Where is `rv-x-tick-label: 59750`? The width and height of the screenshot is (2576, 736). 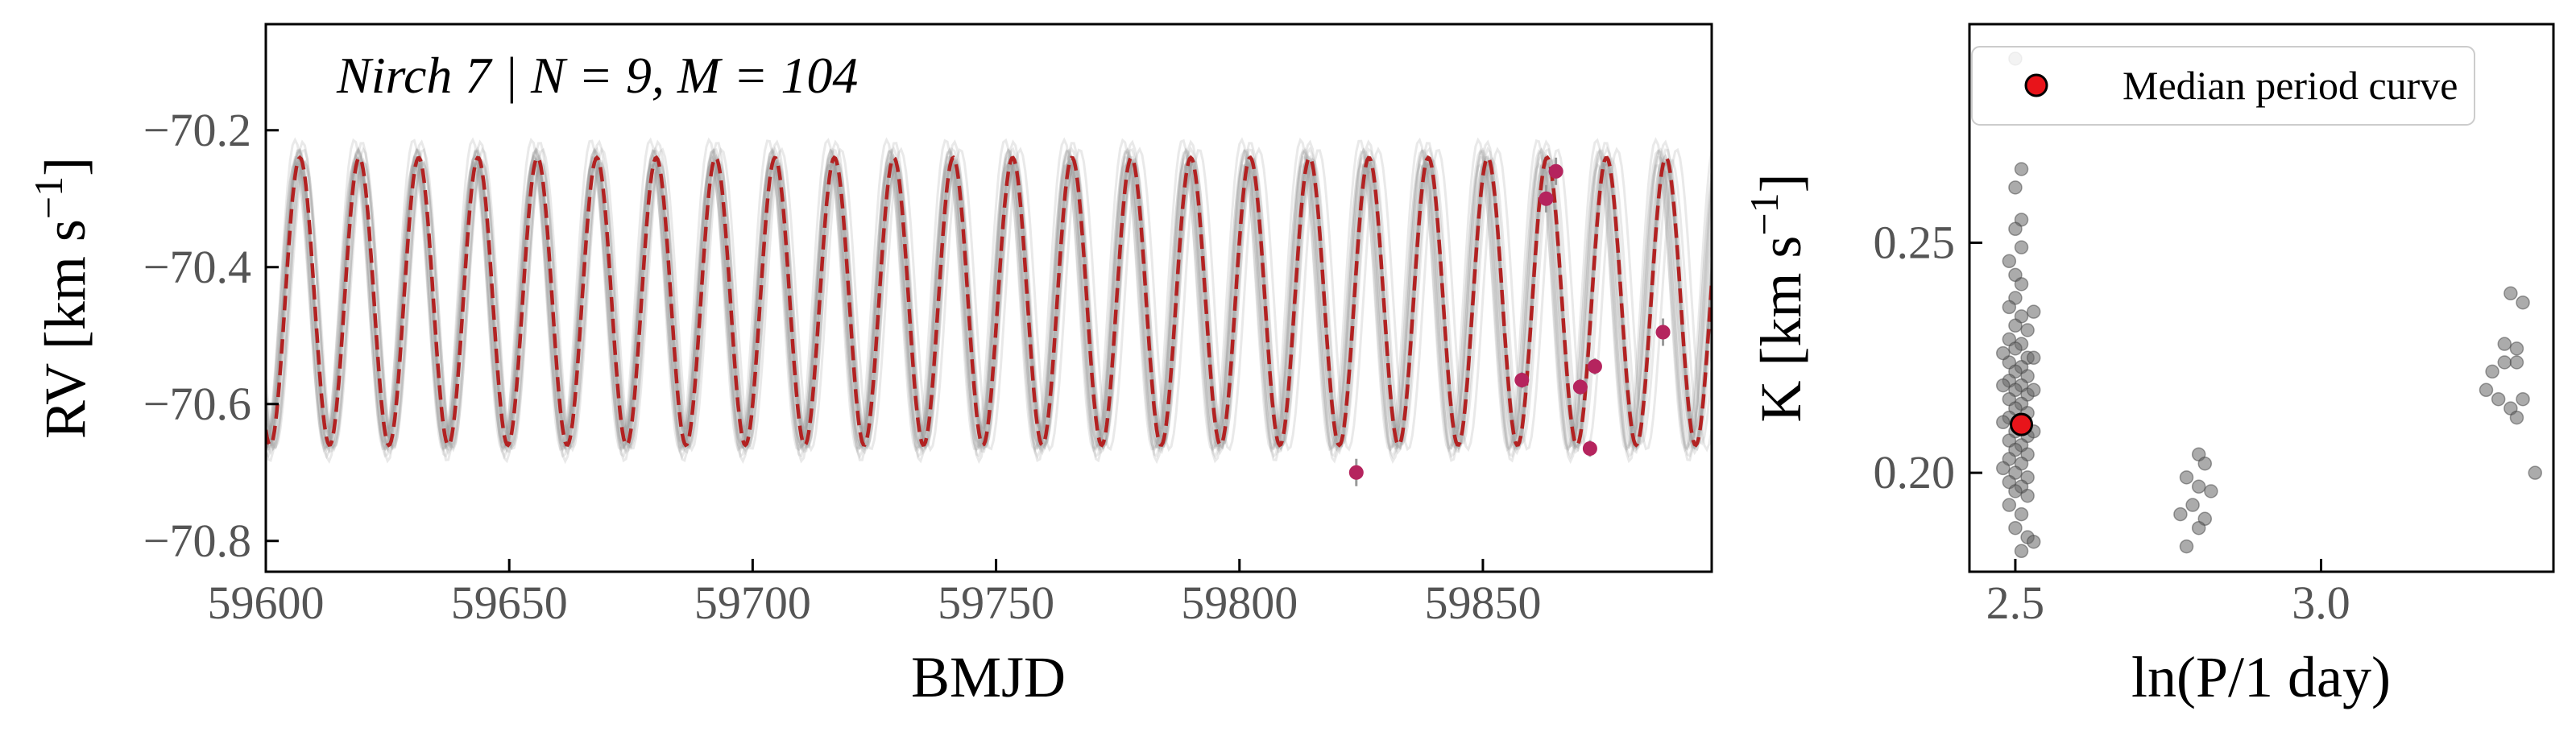 rv-x-tick-label: 59750 is located at coordinates (996, 603).